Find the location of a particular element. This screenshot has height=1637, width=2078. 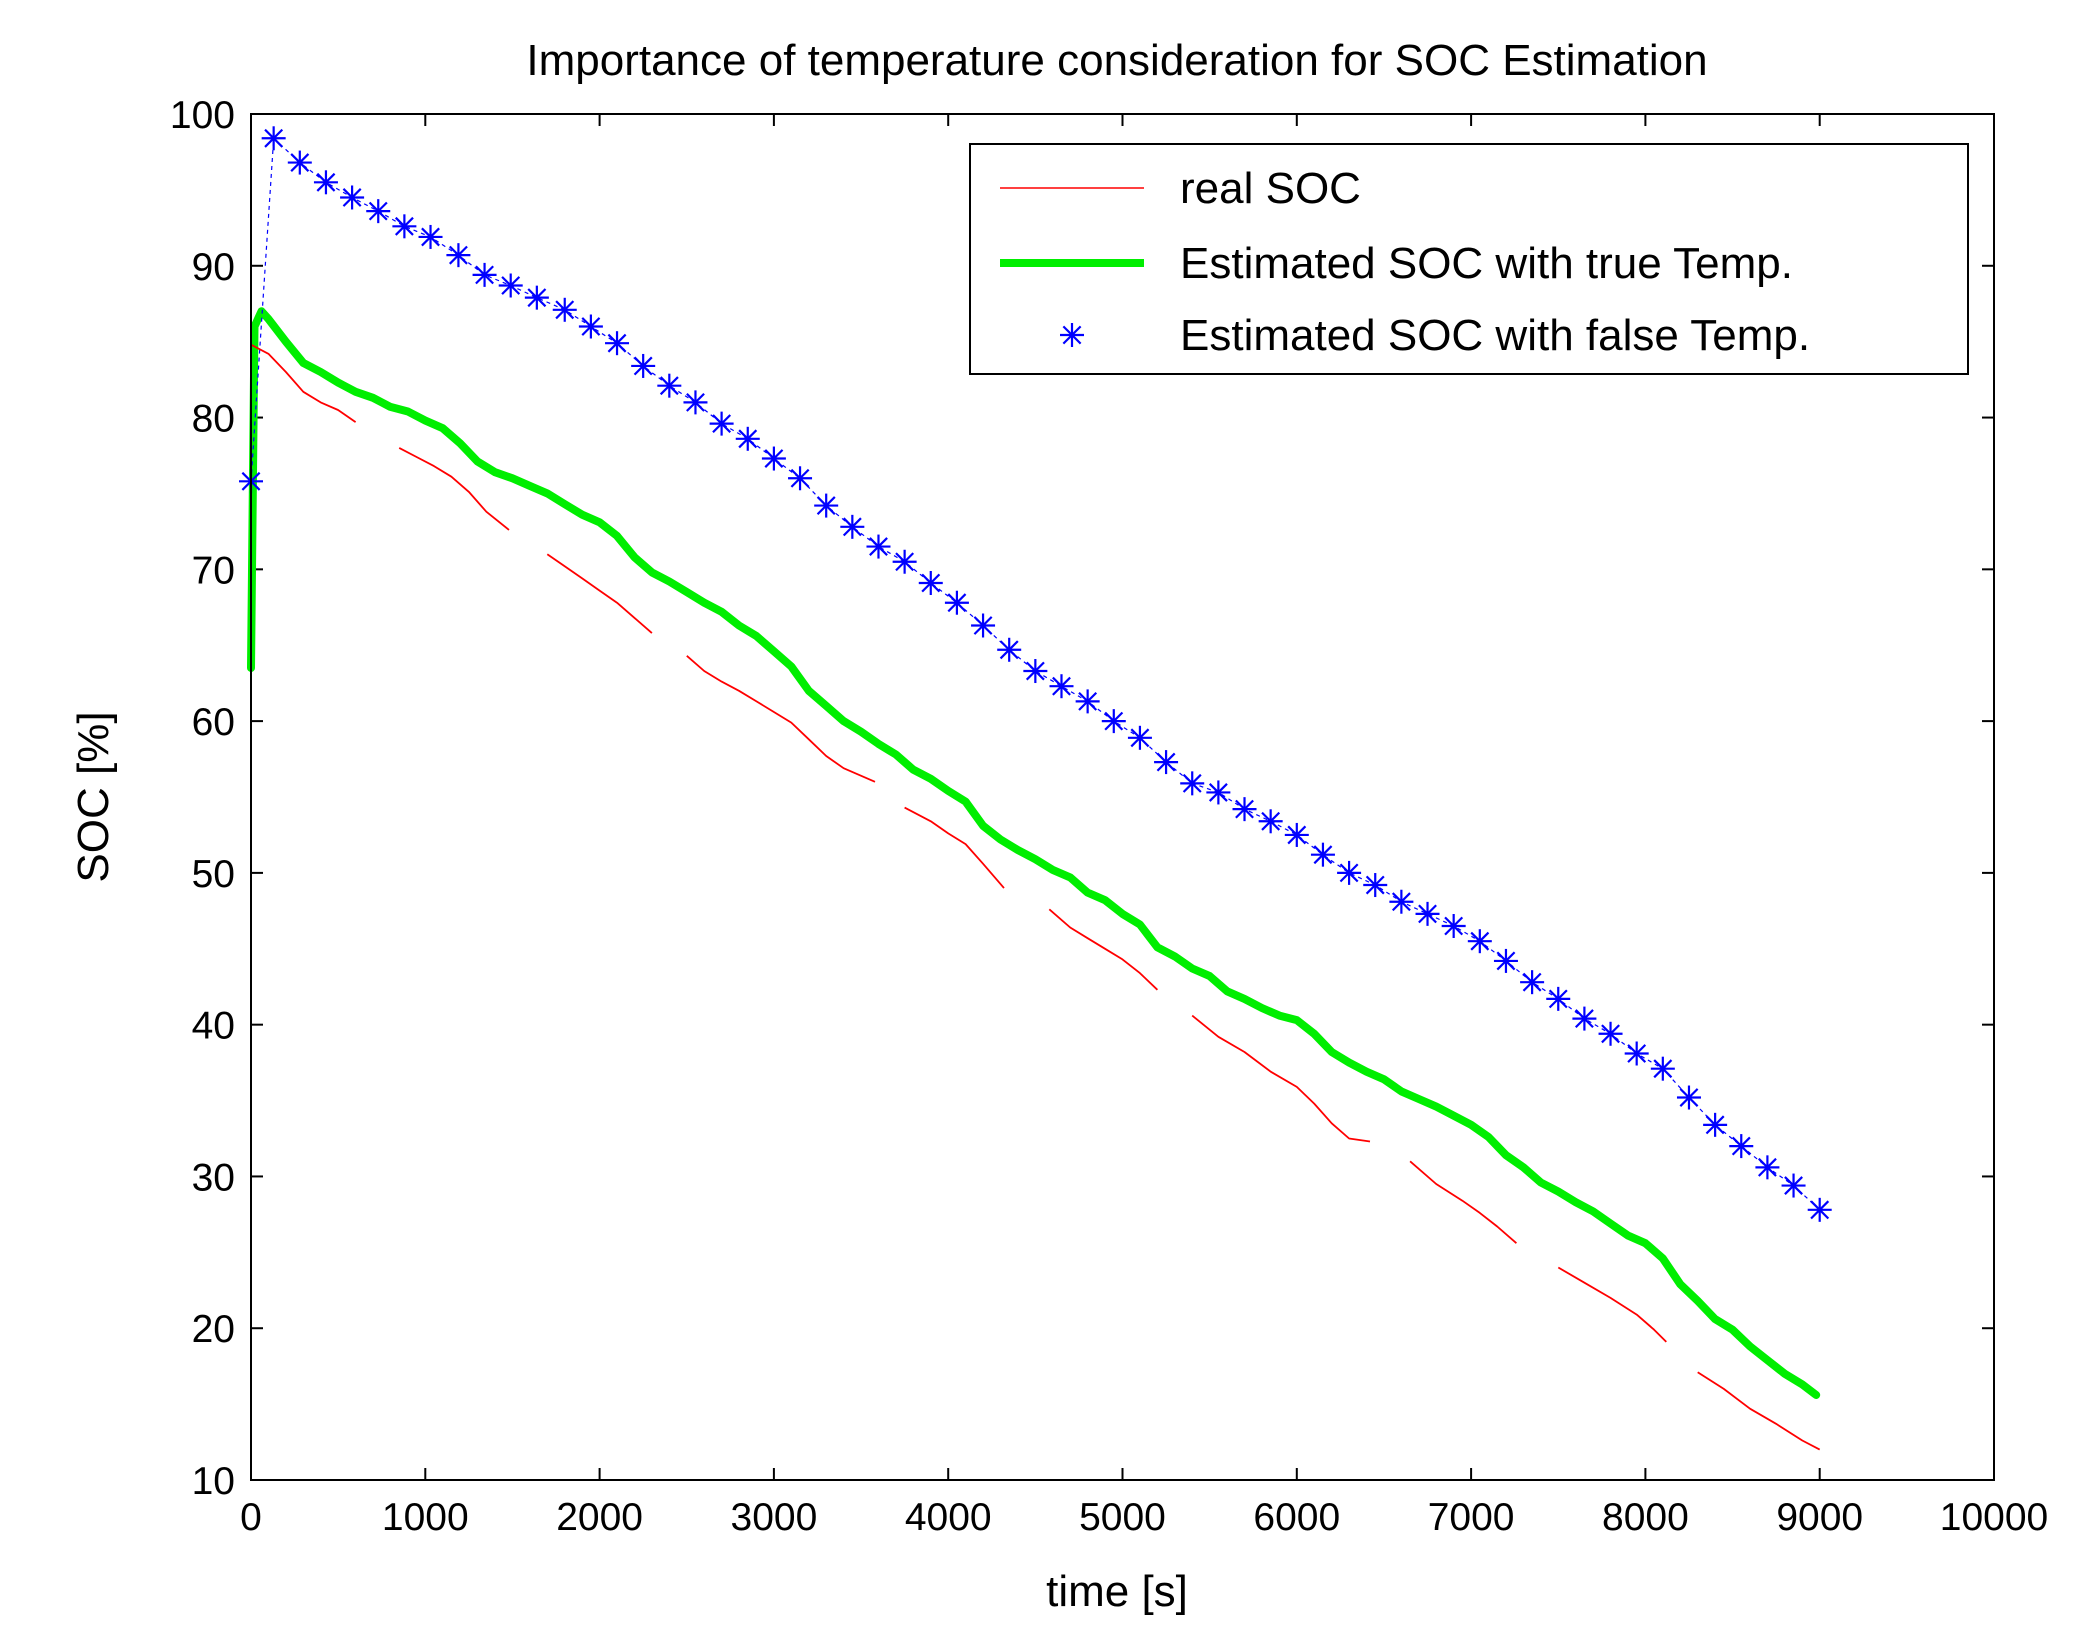

y-tick-label: 10 is located at coordinates (213, 1481).